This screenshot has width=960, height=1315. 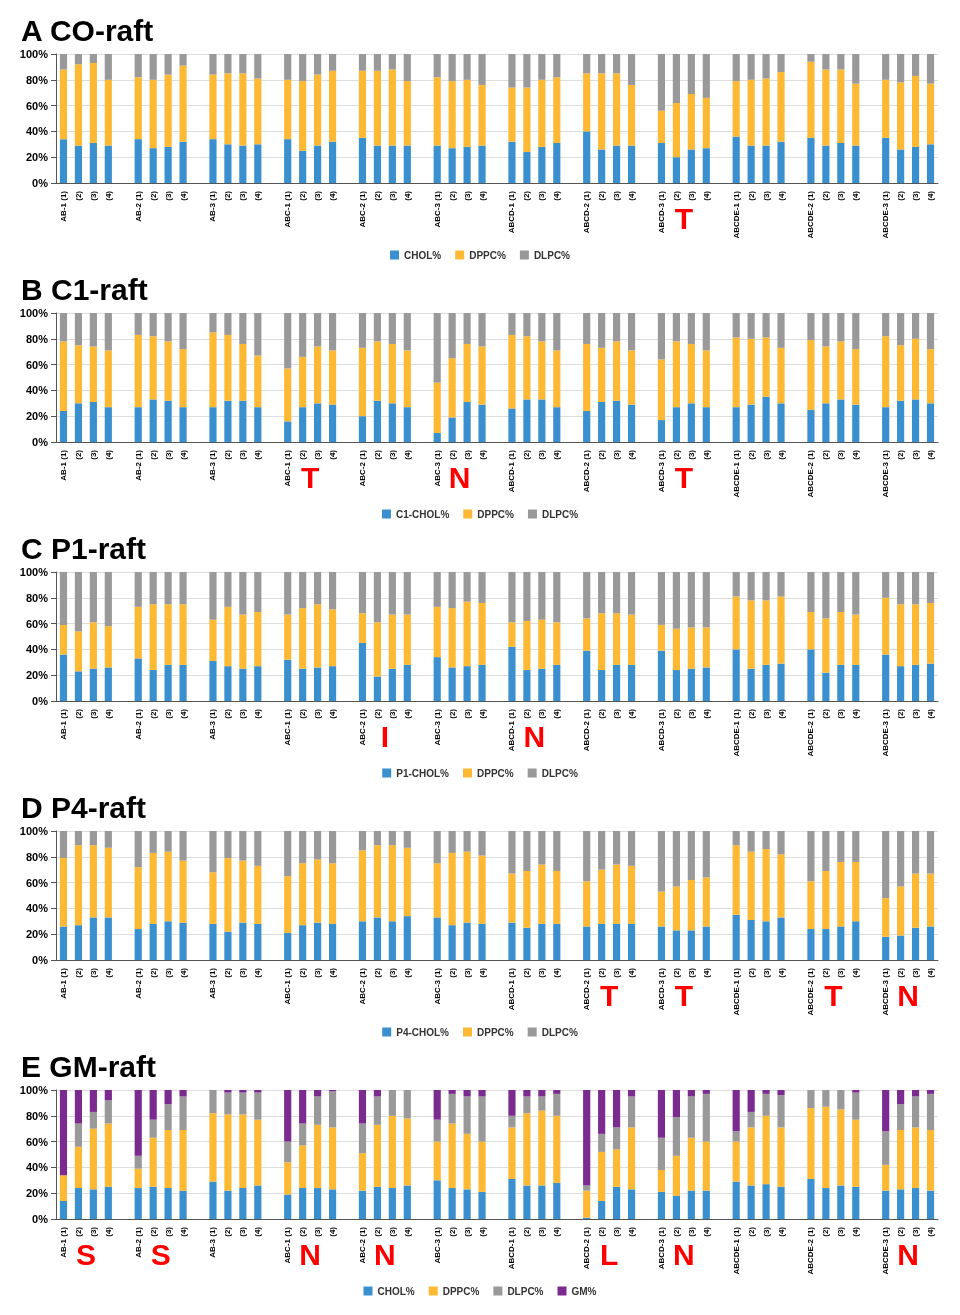 What do you see at coordinates (37, 1141) in the screenshot?
I see `y-tick-label: 60%` at bounding box center [37, 1141].